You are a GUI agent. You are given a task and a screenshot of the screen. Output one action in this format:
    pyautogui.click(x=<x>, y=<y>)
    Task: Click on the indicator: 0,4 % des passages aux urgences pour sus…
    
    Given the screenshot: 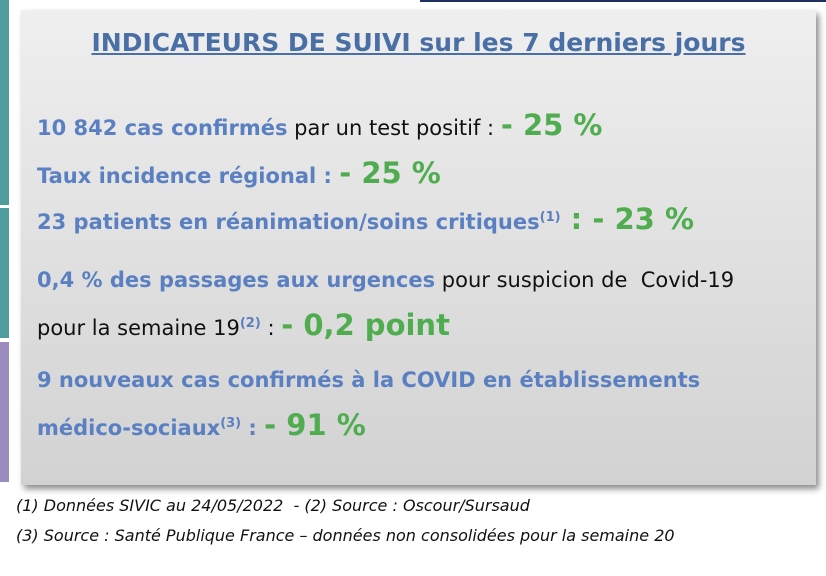 What is the action you would take?
    pyautogui.click(x=385, y=280)
    